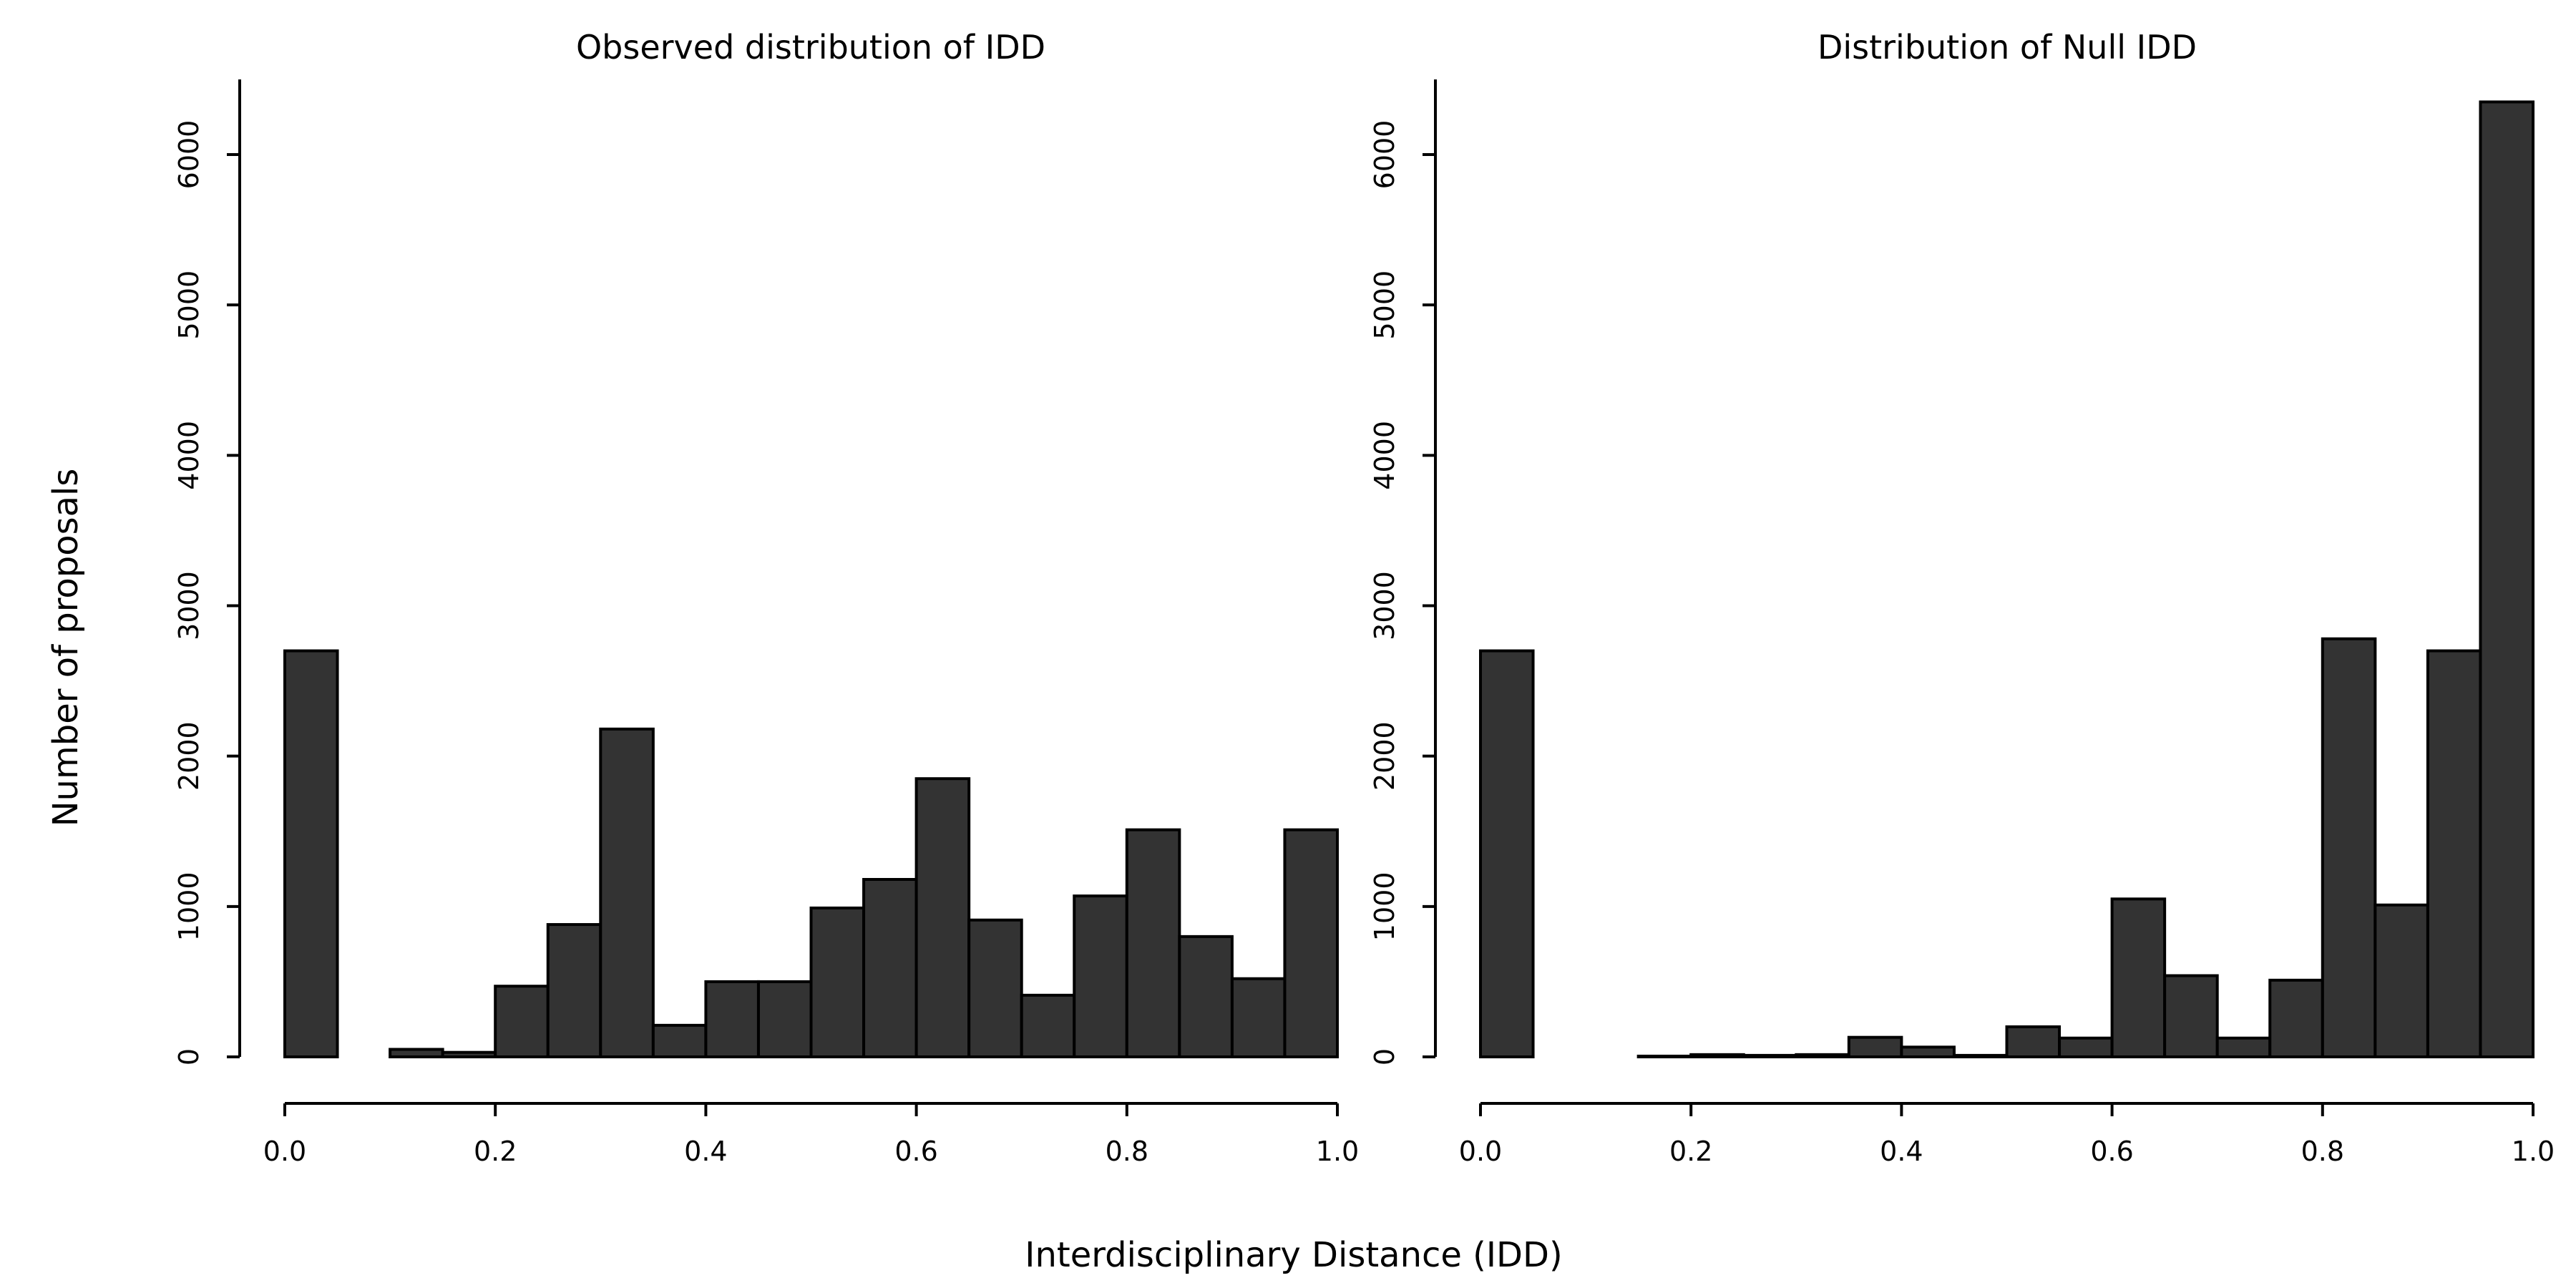 The height and width of the screenshot is (1288, 2576). What do you see at coordinates (1293, 1255) in the screenshot?
I see `x-axis-label: Interdisciplinary Distance (IDD)` at bounding box center [1293, 1255].